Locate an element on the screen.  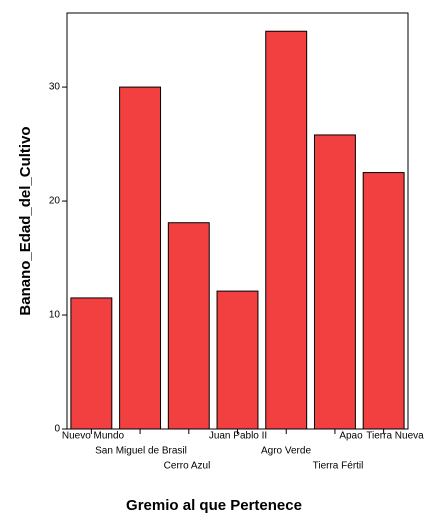
x-tick-label: Juan Pablo II is located at coordinates (238, 436).